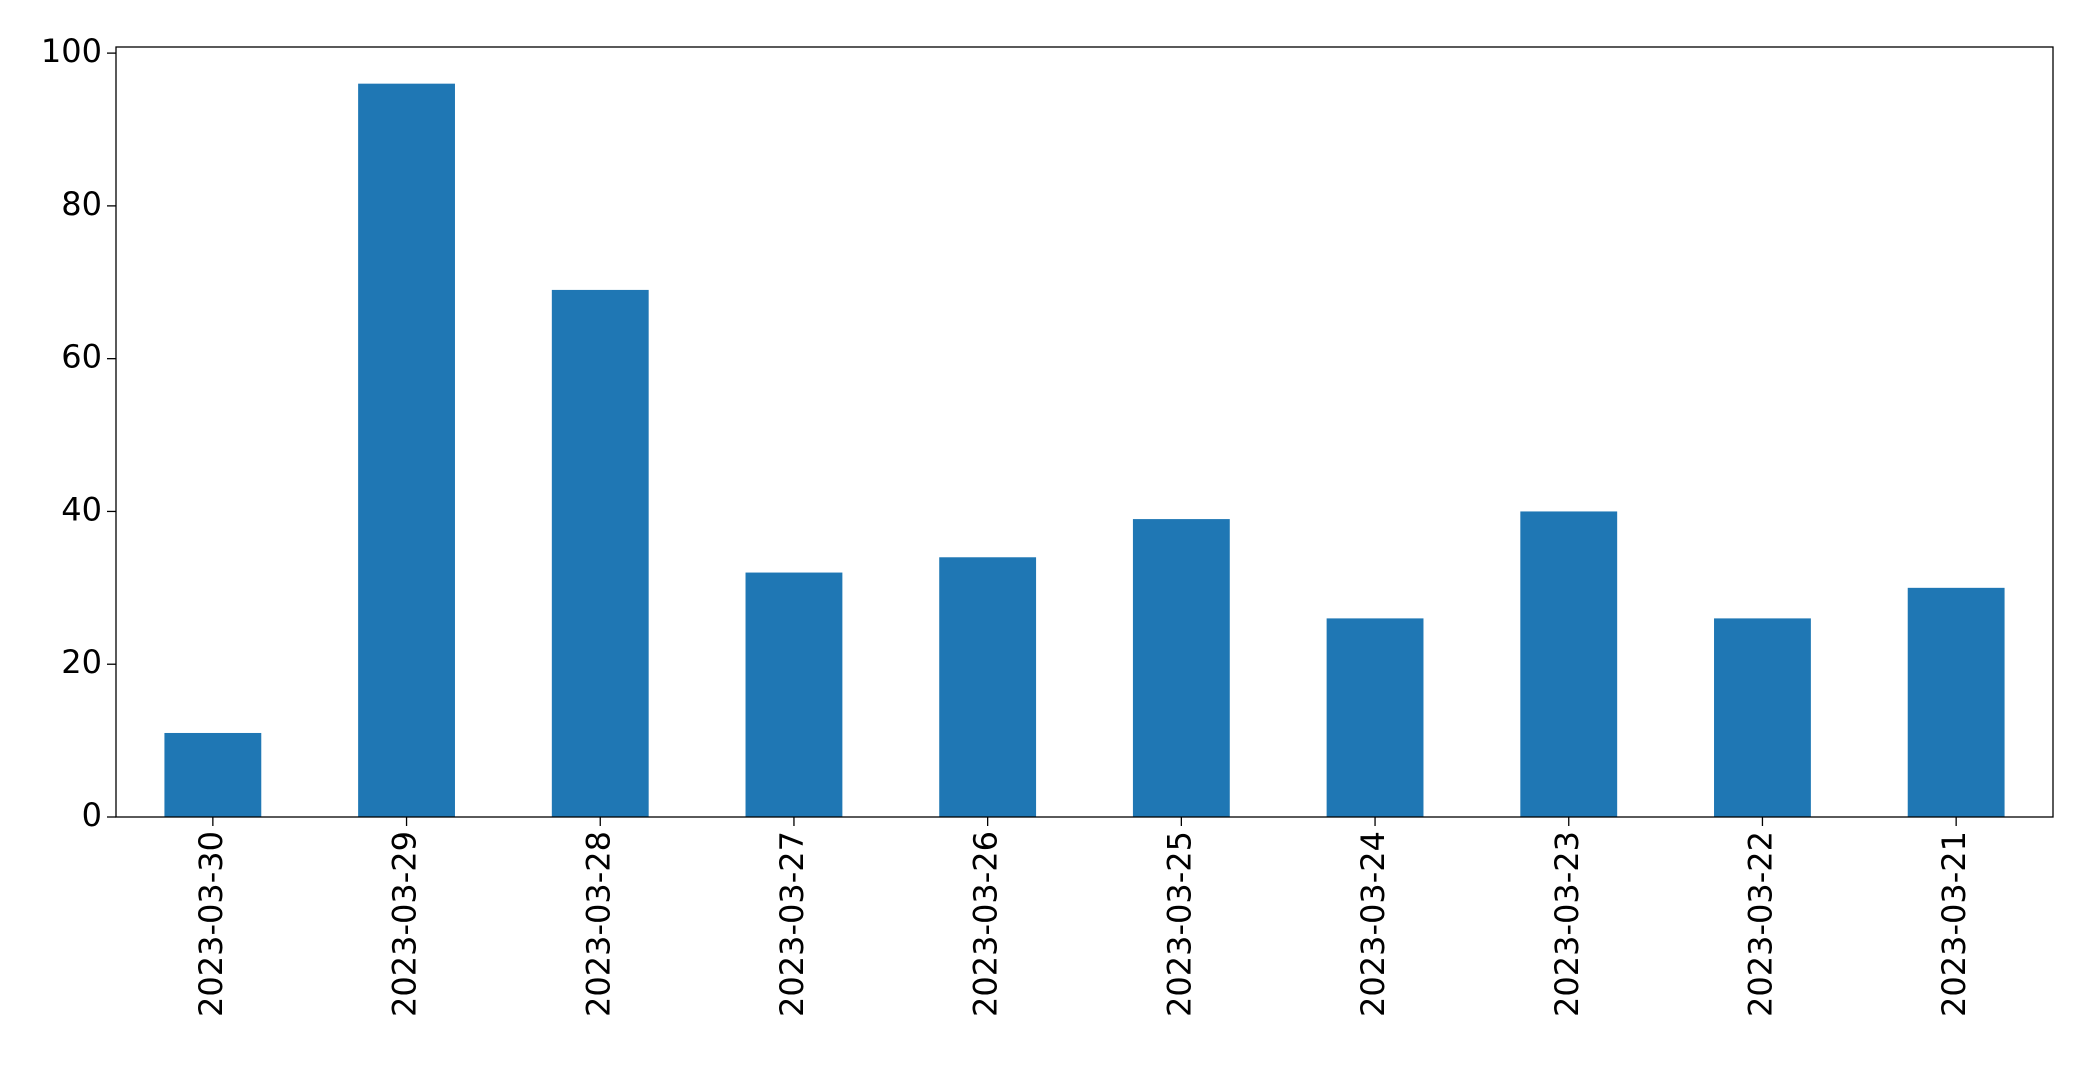  I want to click on x-tick-label: 2023-03-27, so click(792, 924).